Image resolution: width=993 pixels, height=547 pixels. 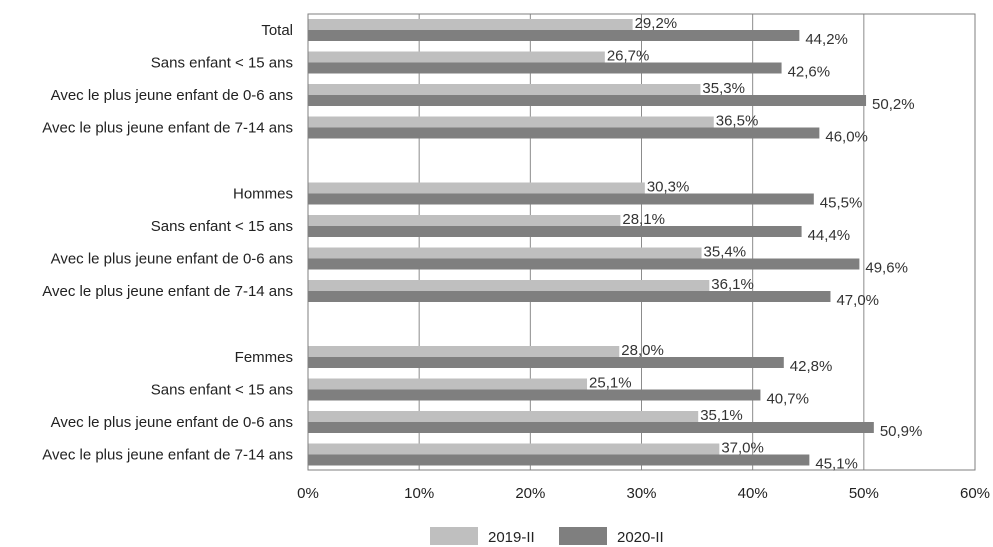 I want to click on data-label: 42,8%, so click(x=811, y=366).